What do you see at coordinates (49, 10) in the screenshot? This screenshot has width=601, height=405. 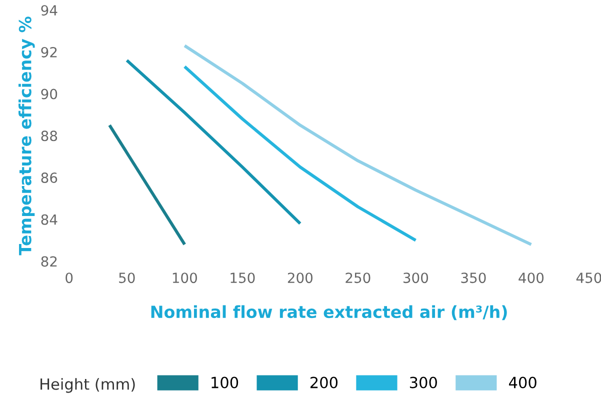 I see `y-tick-label: 94` at bounding box center [49, 10].